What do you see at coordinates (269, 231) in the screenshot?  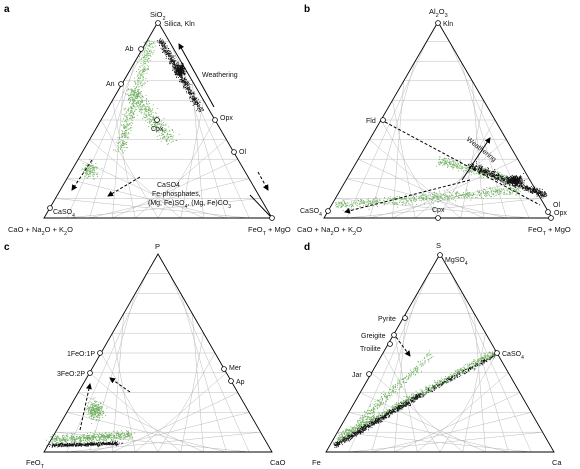 I see `panel-a-vertex-right: FeOT + MgO` at bounding box center [269, 231].